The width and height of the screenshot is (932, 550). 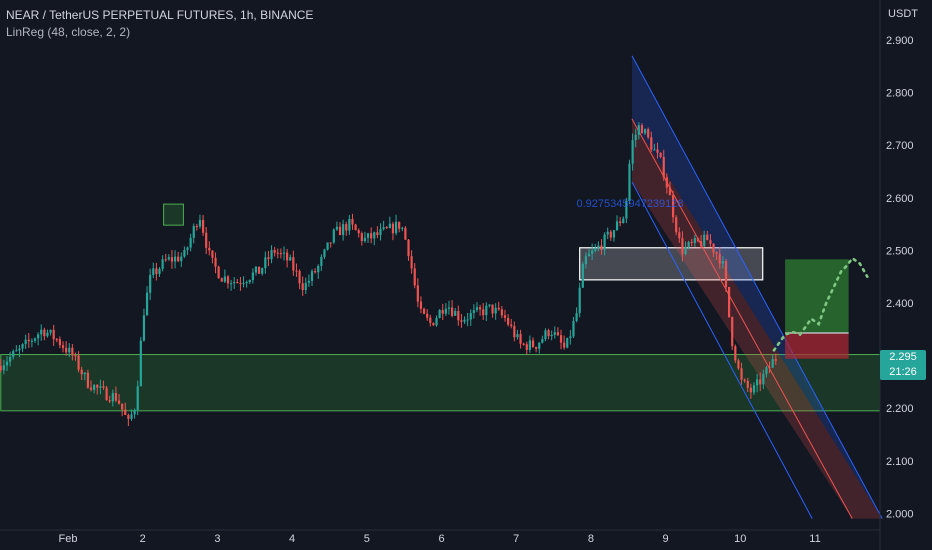 What do you see at coordinates (903, 365) in the screenshot?
I see `last-price-tag: 2.295 21:26` at bounding box center [903, 365].